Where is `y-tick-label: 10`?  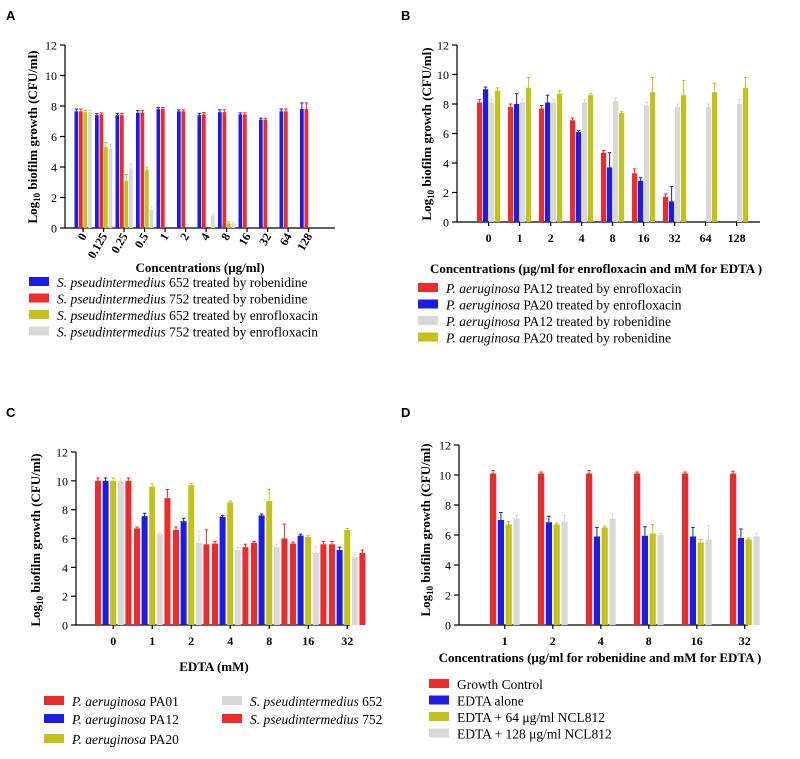
y-tick-label: 10 is located at coordinates (443, 75).